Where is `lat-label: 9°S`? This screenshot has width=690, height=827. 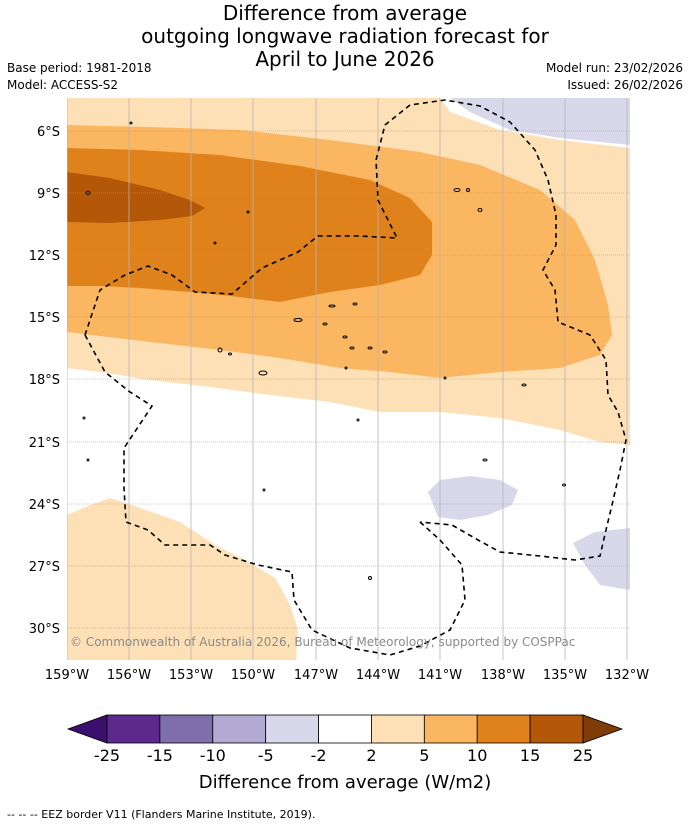 lat-label: 9°S is located at coordinates (48, 194).